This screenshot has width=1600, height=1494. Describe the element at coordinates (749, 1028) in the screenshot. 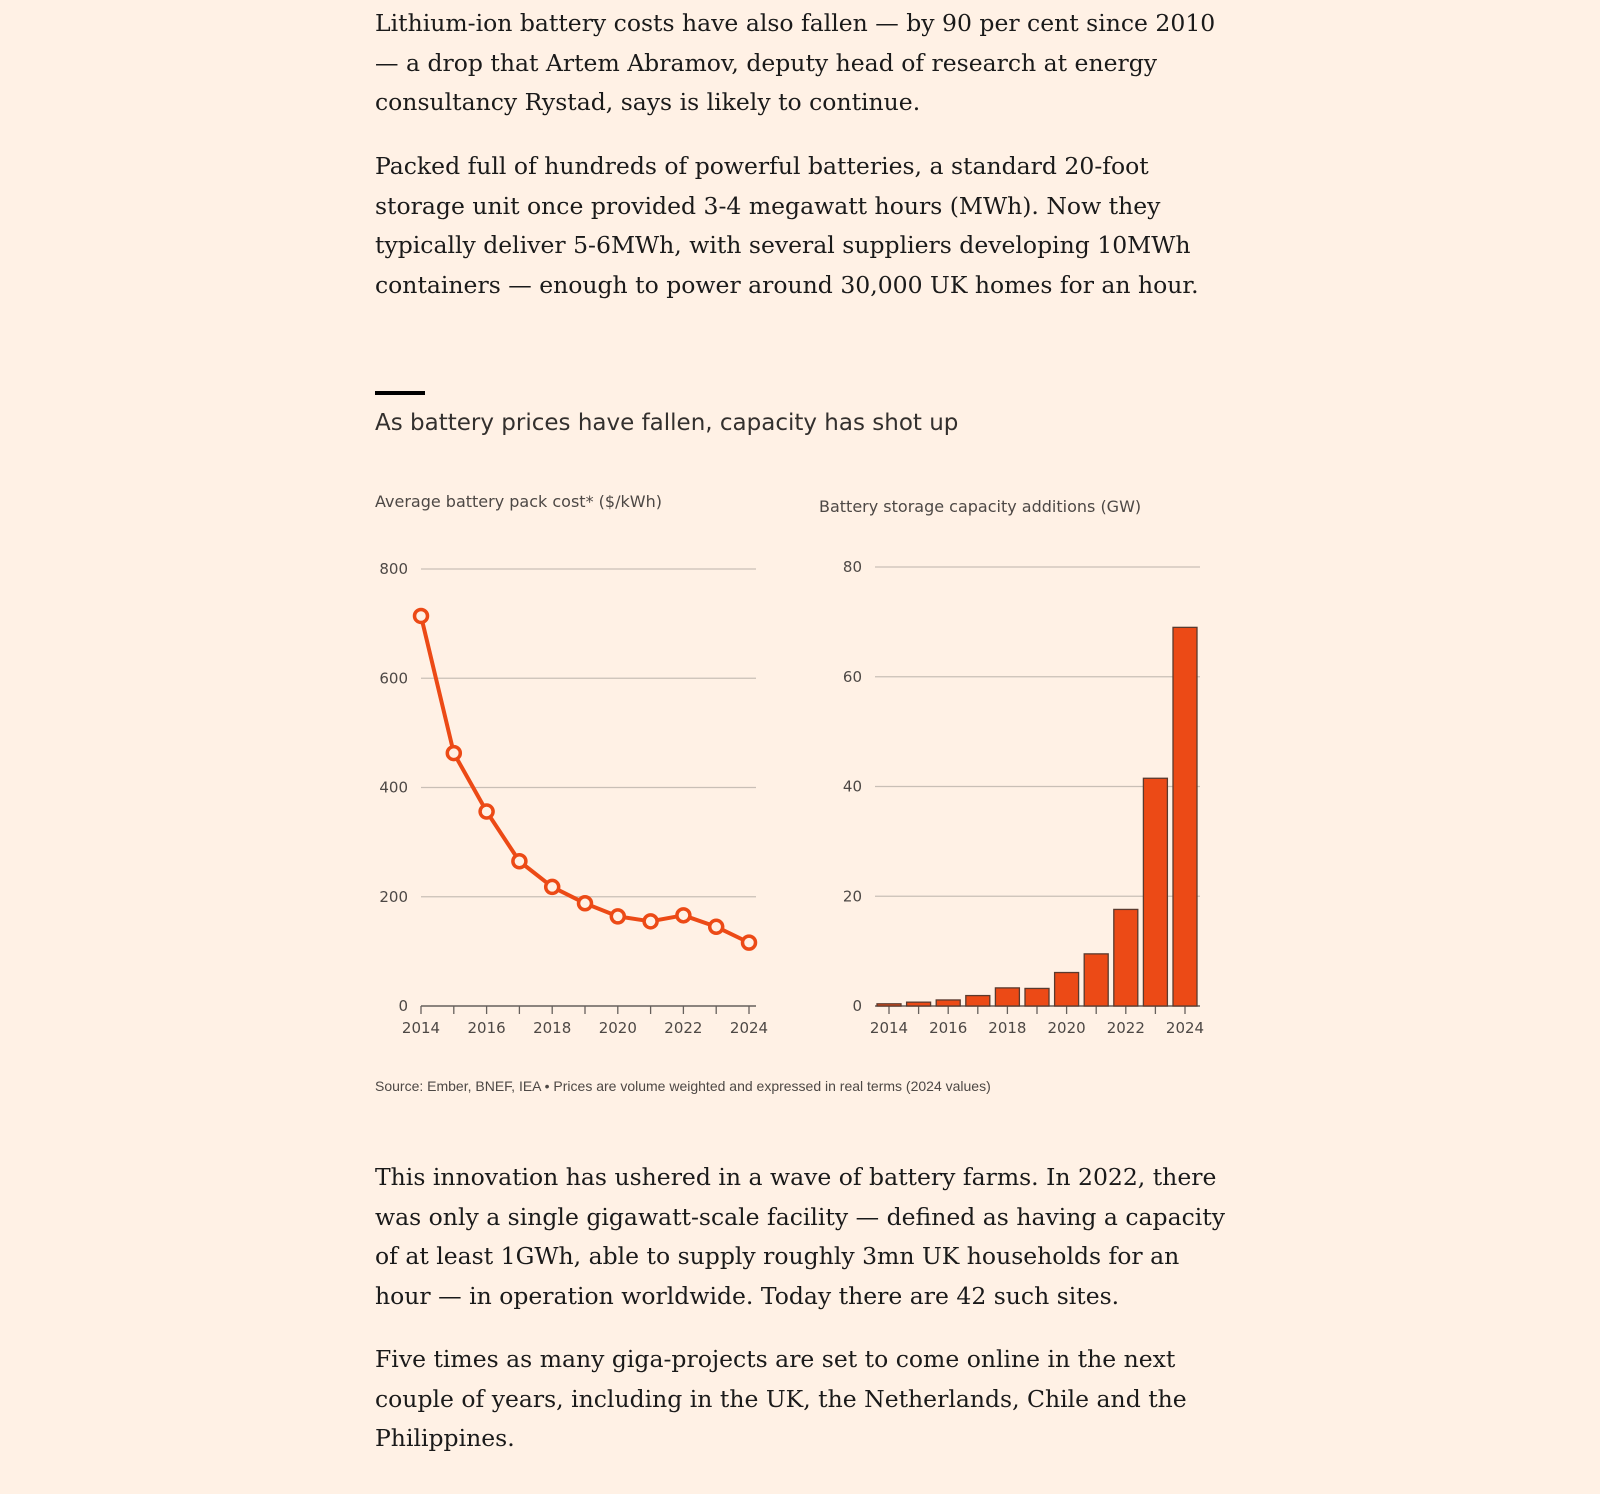

I see `line-chart-x-tick-label: 2024` at that location.